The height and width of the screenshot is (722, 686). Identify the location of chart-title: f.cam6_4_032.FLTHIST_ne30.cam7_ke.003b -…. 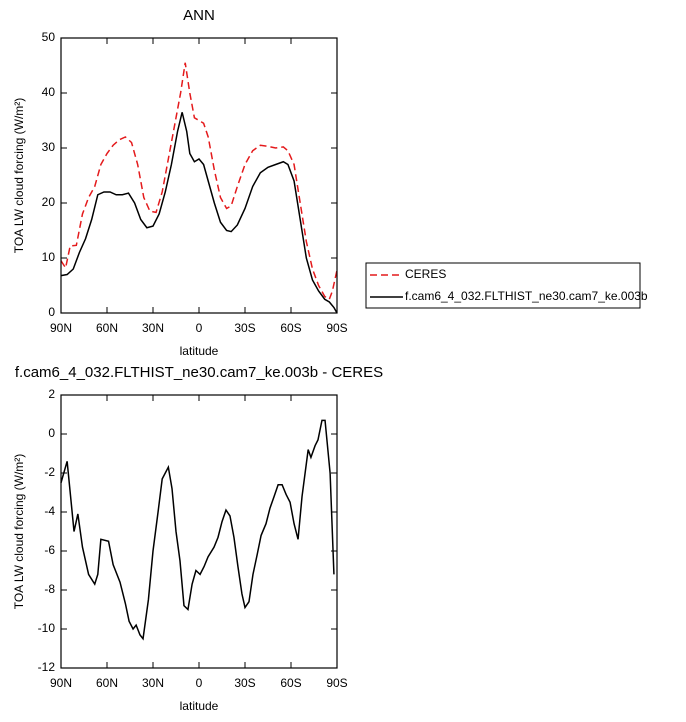
(199, 372).